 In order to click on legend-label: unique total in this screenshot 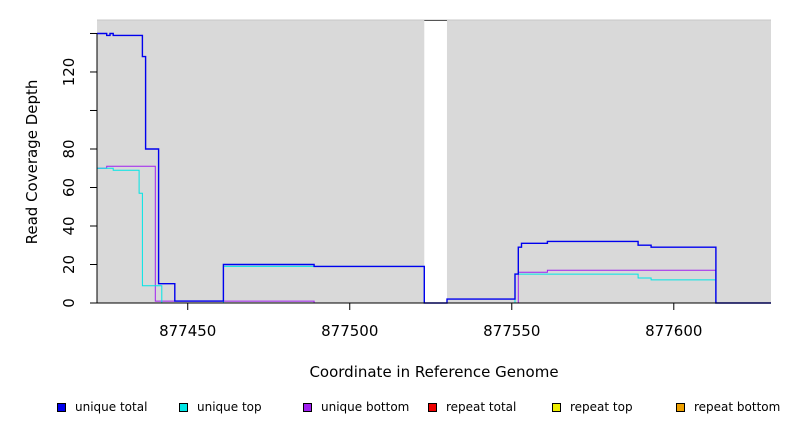, I will do `click(111, 407)`.